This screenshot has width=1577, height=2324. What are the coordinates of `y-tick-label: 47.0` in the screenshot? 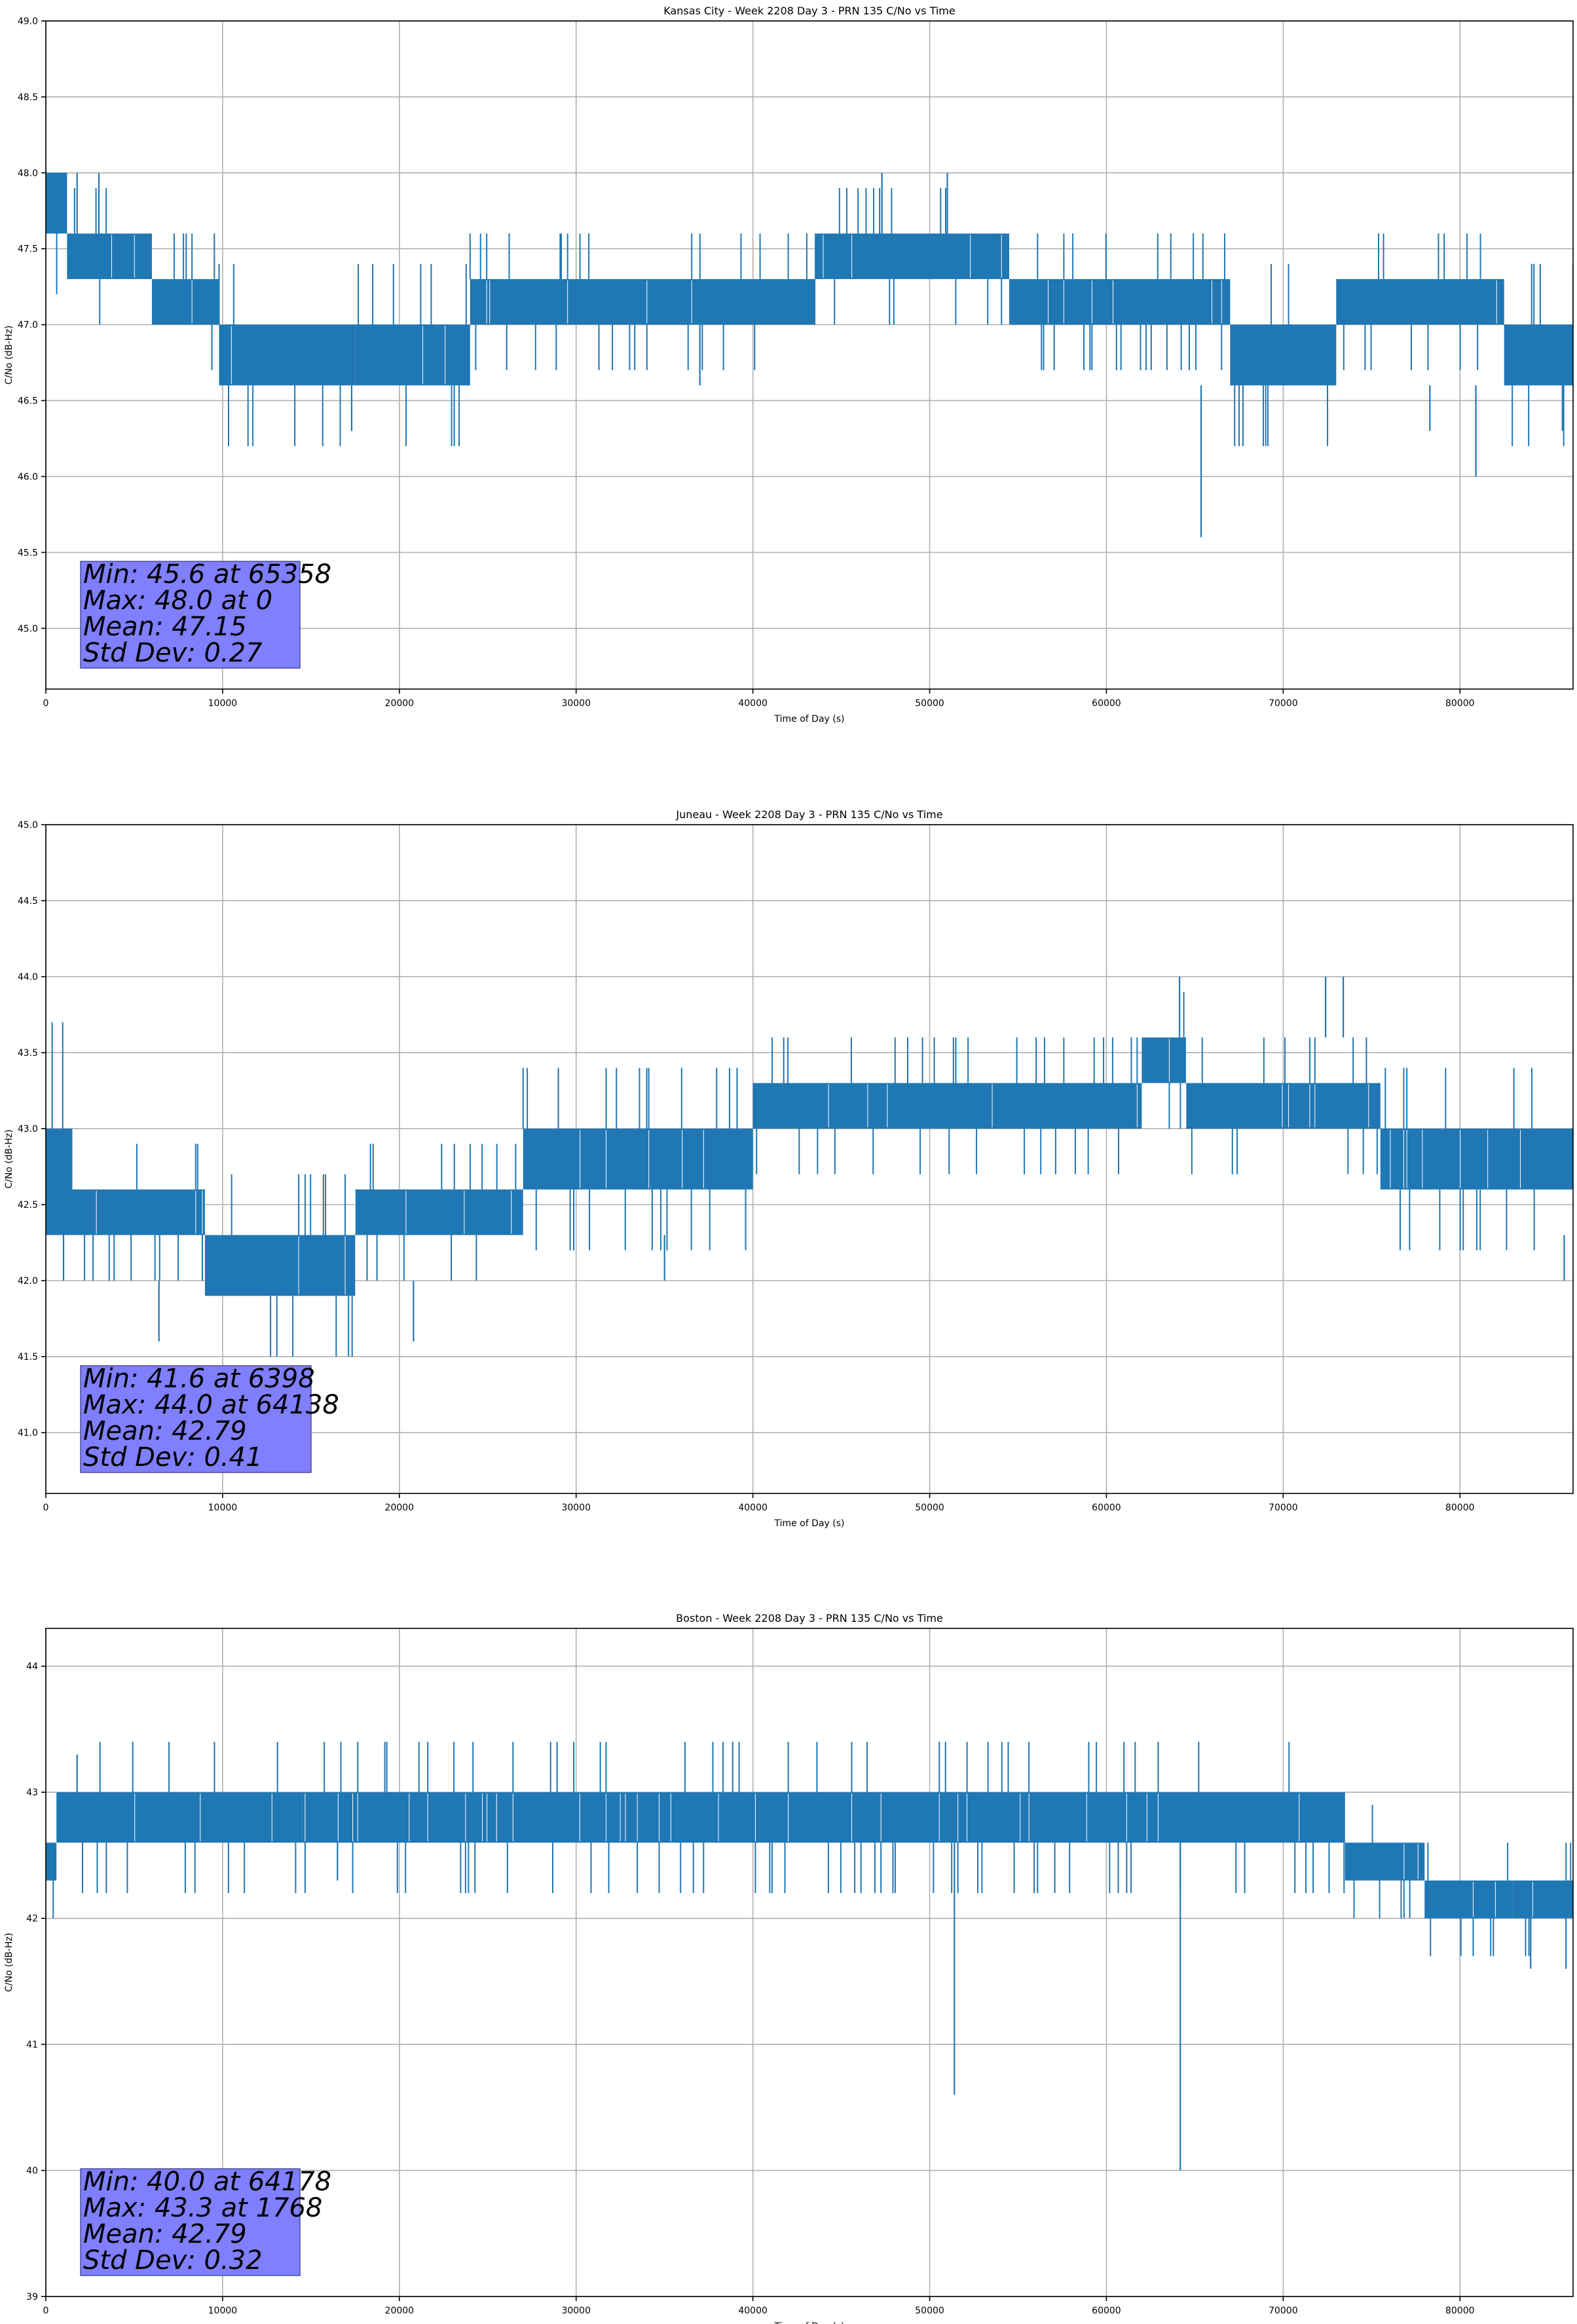 It's located at (28, 325).